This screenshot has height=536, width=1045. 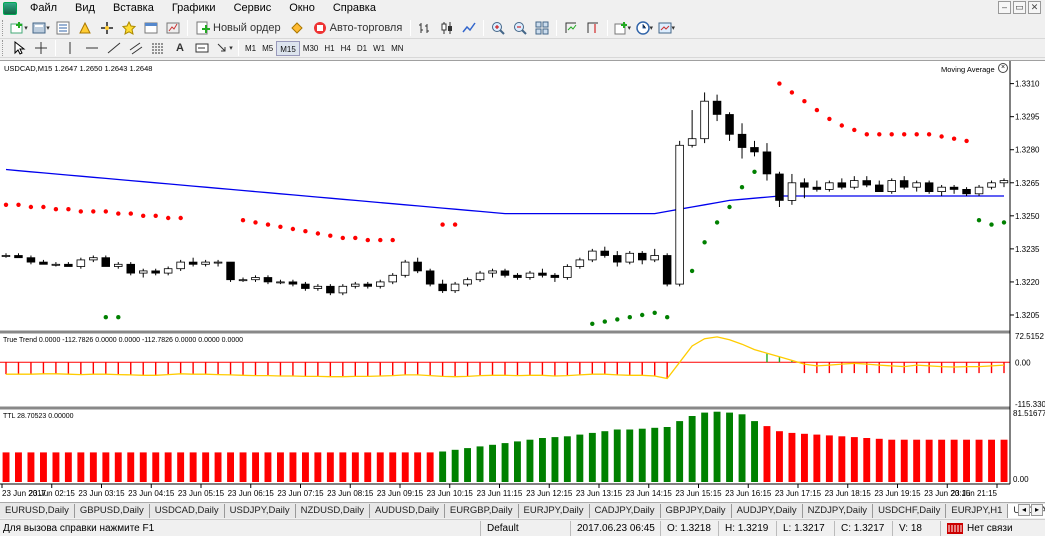 I want to click on horizontal-line-button, so click(x=92, y=48).